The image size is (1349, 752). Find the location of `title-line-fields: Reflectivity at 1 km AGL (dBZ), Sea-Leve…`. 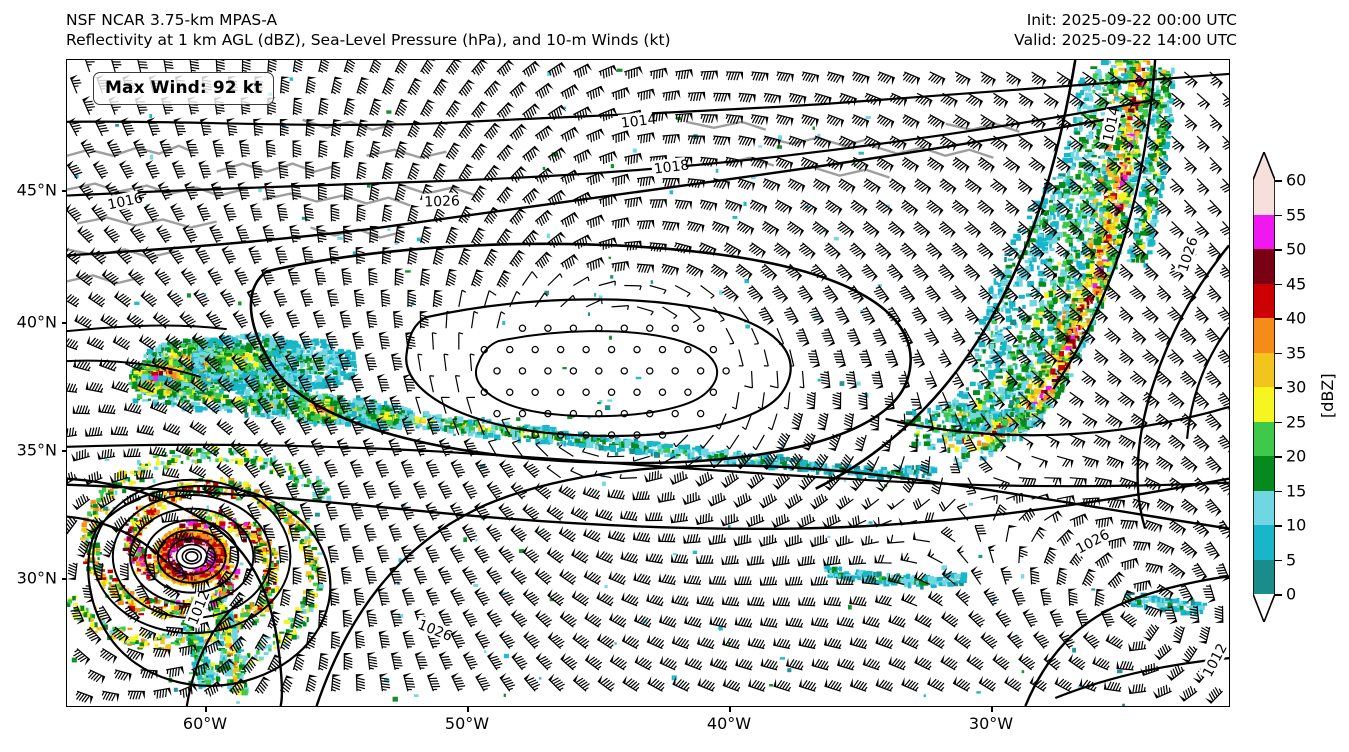

title-line-fields: Reflectivity at 1 km AGL (dBZ), Sea-Leve… is located at coordinates (368, 40).